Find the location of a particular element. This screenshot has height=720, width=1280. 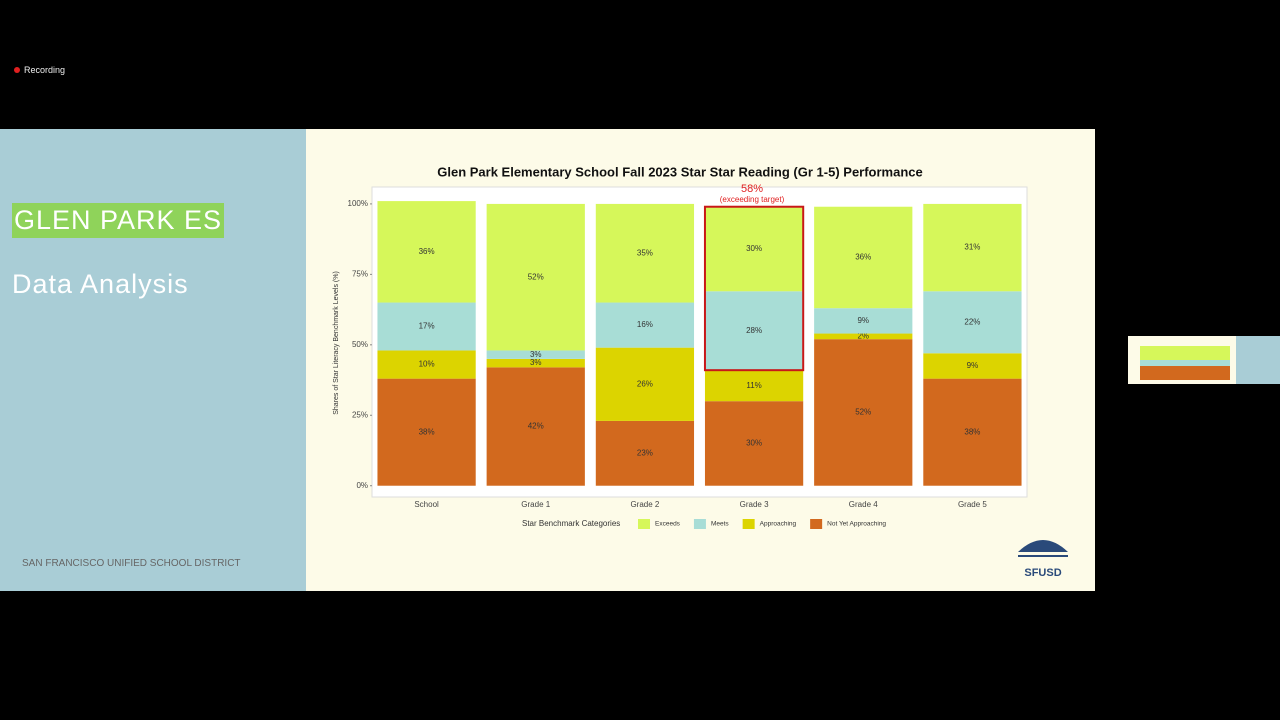

thumbnail-preview is located at coordinates (1204, 360).